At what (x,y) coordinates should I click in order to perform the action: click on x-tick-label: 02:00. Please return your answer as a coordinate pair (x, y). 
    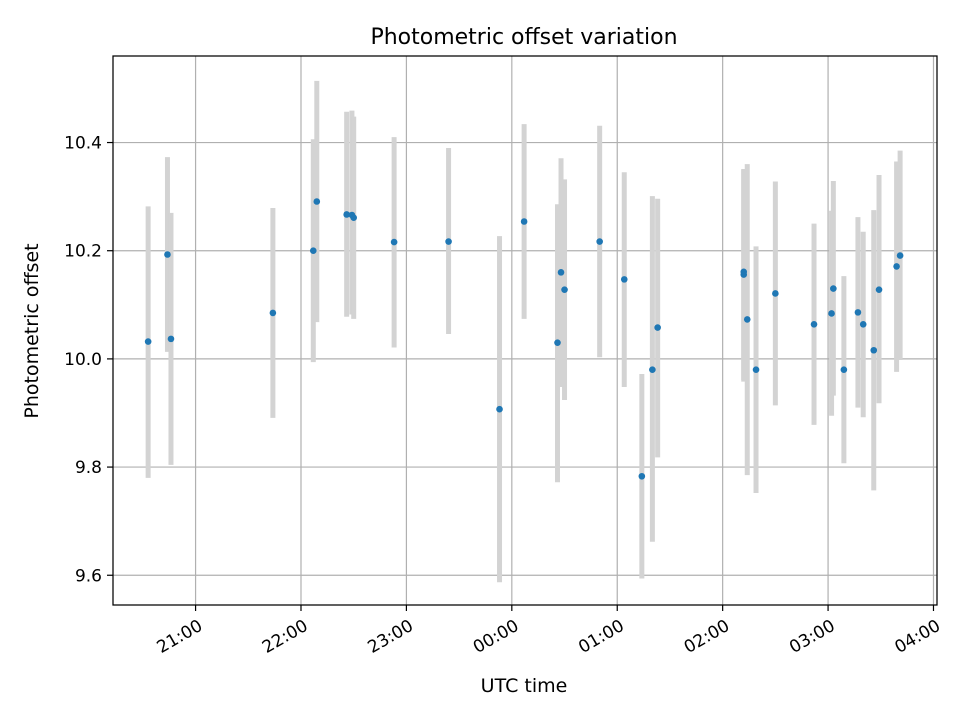
    Looking at the image, I should click on (707, 637).